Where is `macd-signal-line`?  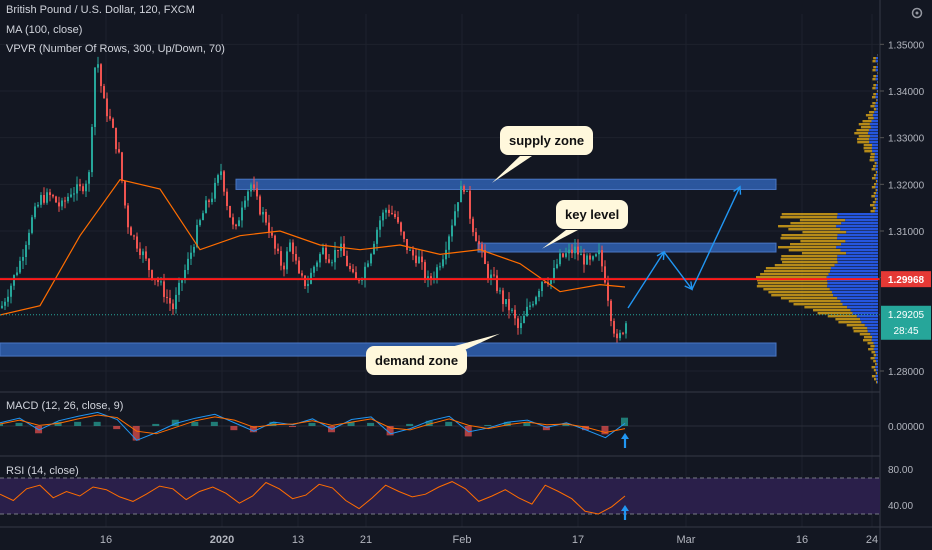 macd-signal-line is located at coordinates (313, 424).